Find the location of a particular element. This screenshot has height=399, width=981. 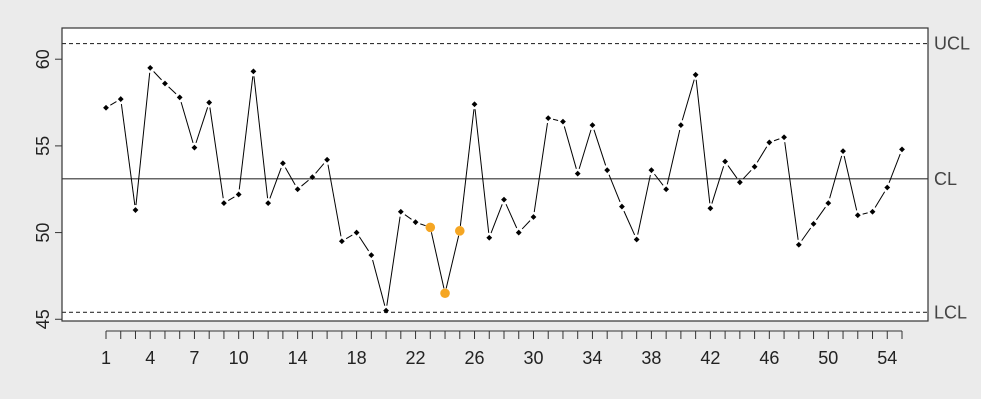

limit-label-cl: CL is located at coordinates (945, 179).